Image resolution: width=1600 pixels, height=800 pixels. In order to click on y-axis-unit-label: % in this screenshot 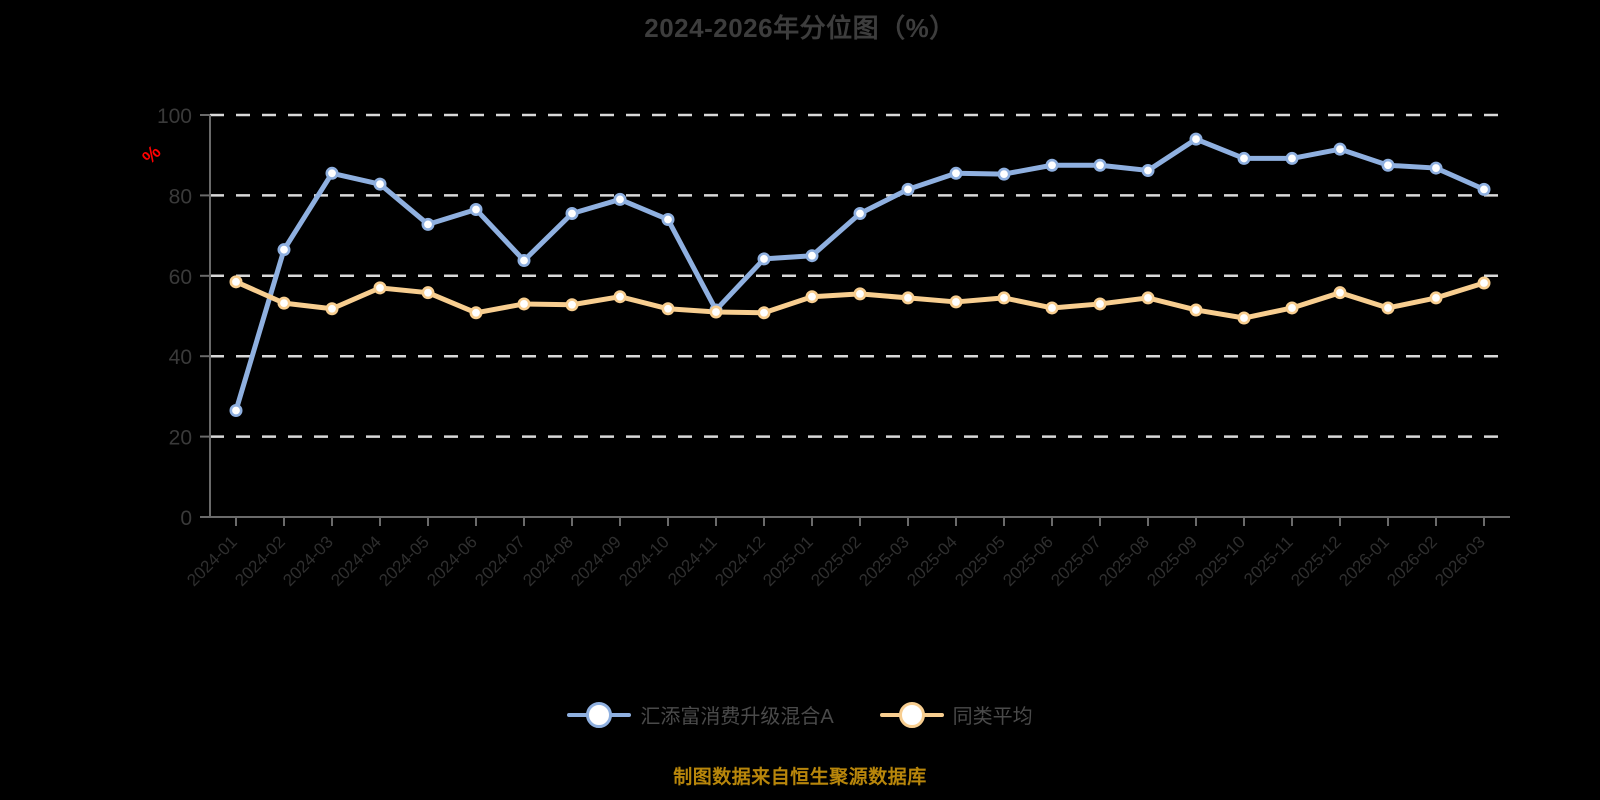, I will do `click(152, 155)`.